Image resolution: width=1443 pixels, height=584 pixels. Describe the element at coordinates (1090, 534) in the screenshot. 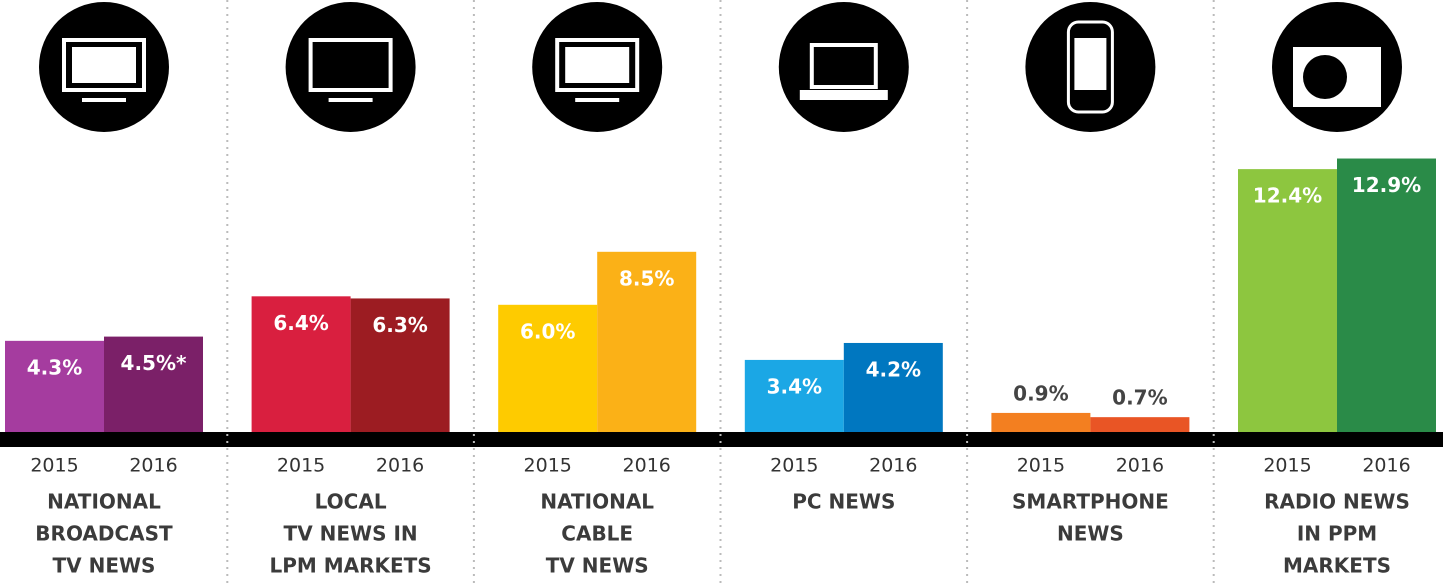

I see `category-label: NEWS` at that location.